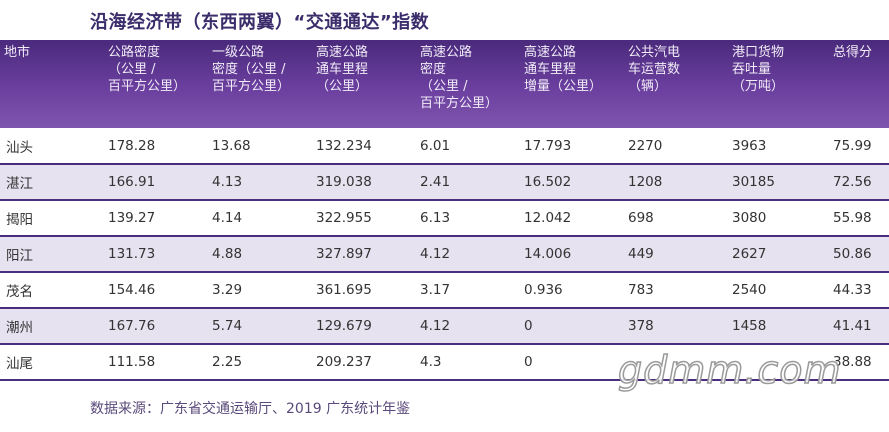  What do you see at coordinates (852, 362) in the screenshot?
I see `value-cell: 38.88` at bounding box center [852, 362].